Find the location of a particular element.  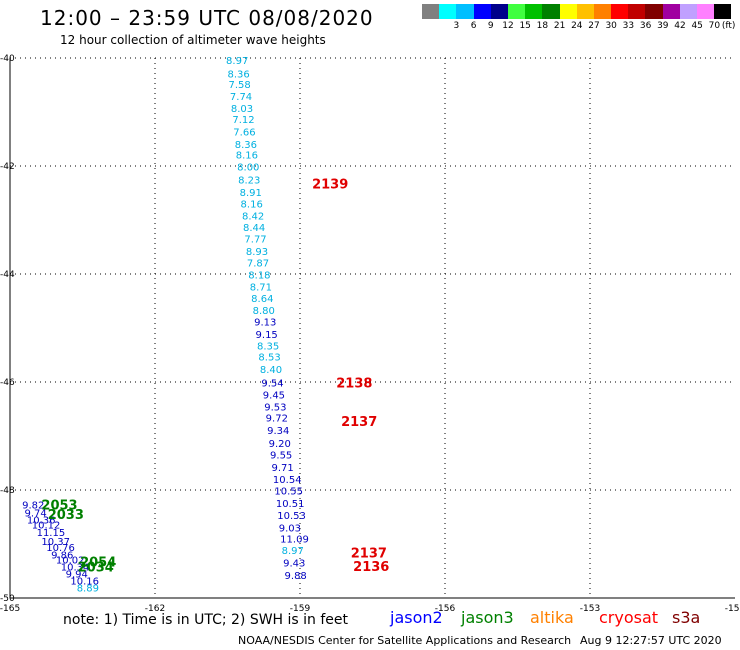

pass-number-label: 2054 is located at coordinates (98, 562).